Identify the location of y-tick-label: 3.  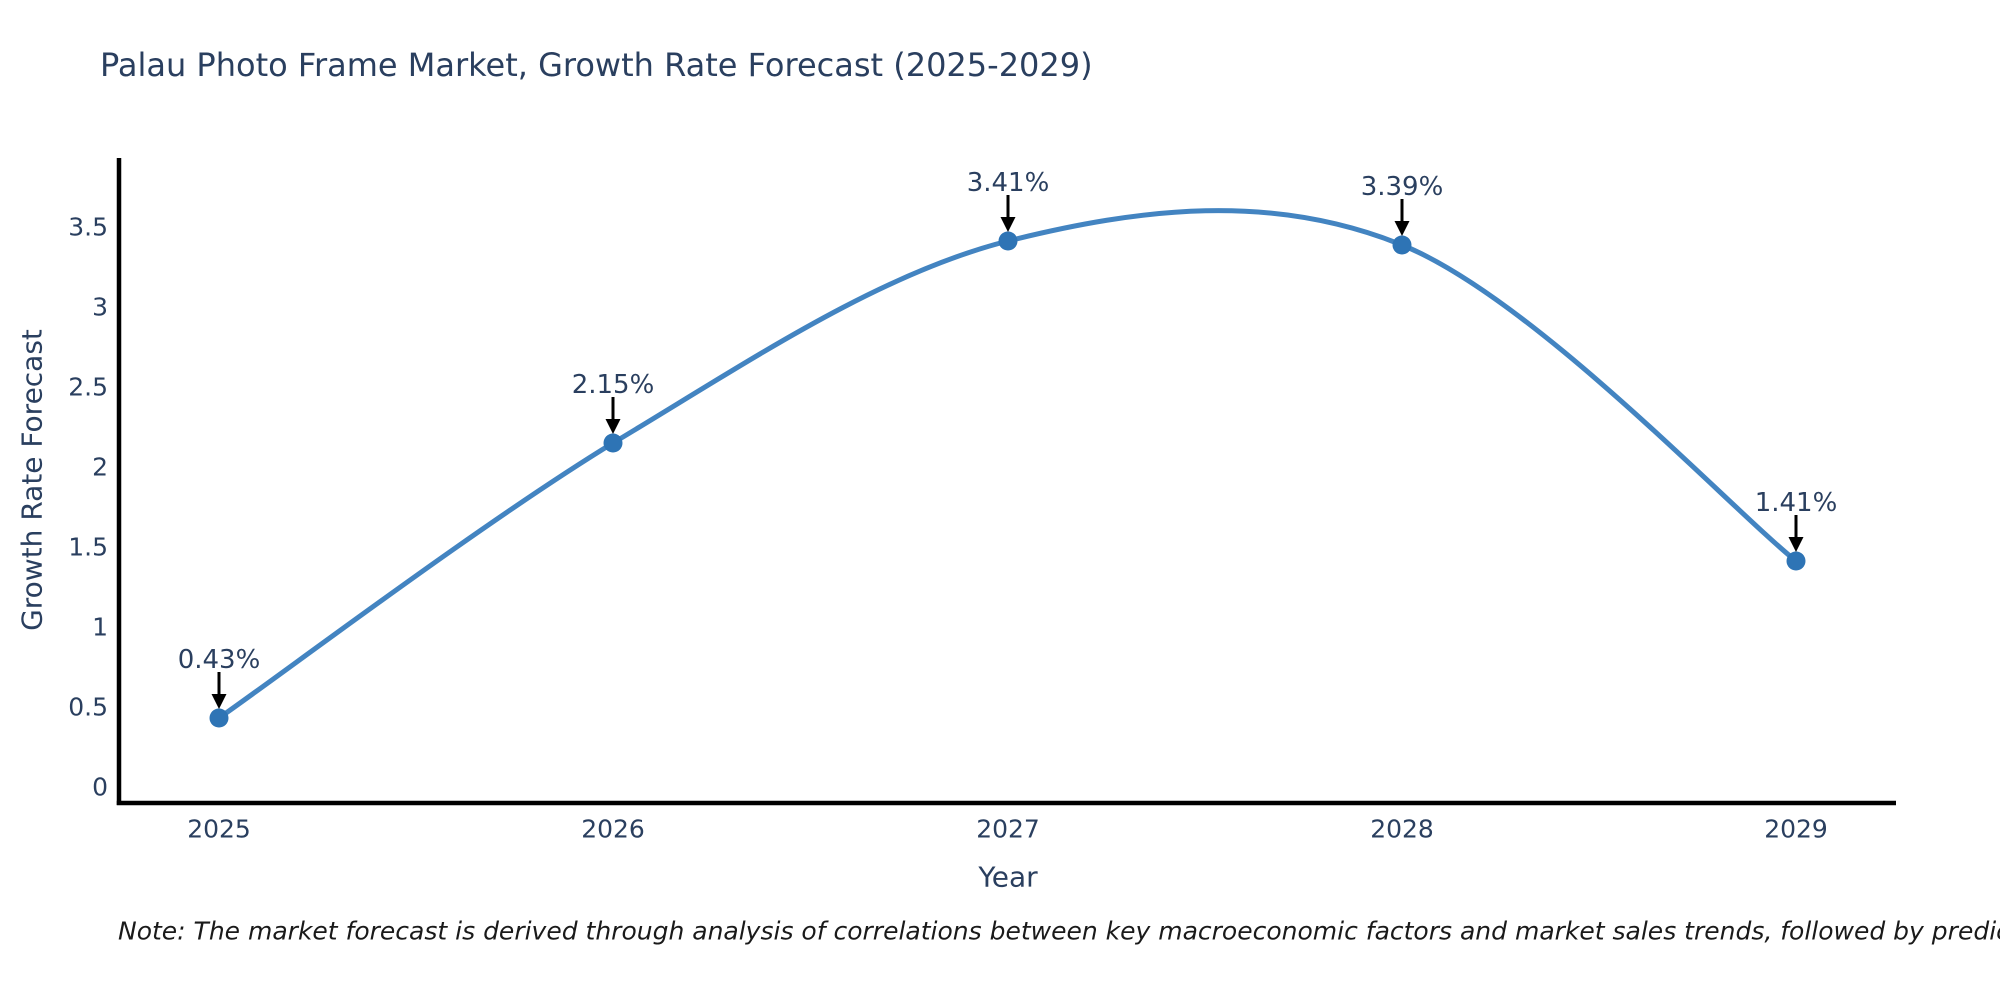
(100, 307).